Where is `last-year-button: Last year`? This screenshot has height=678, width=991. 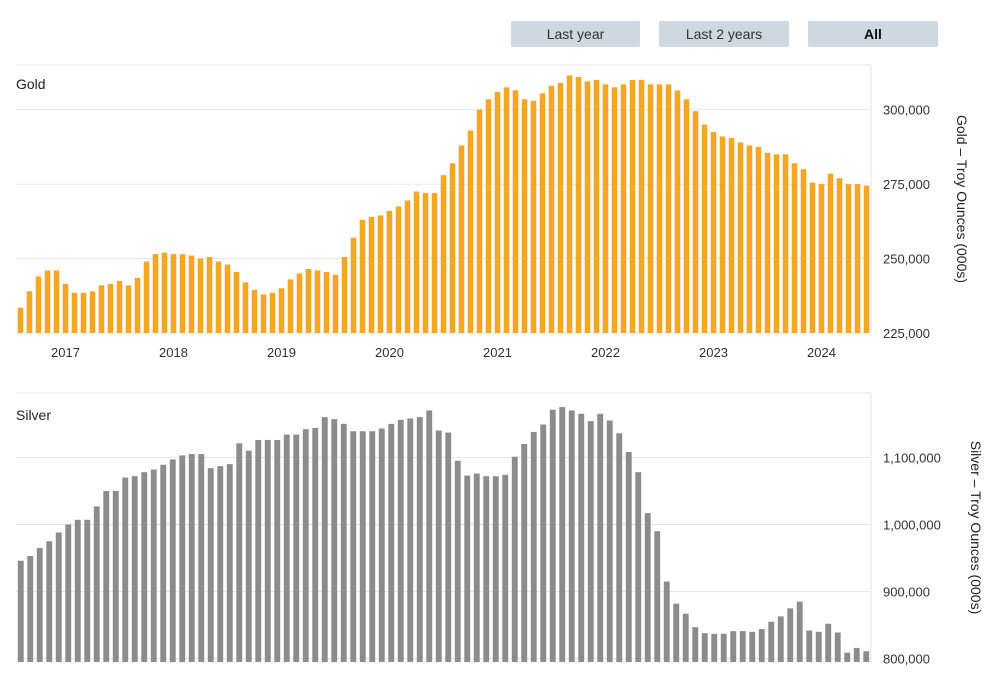 last-year-button: Last year is located at coordinates (575, 34).